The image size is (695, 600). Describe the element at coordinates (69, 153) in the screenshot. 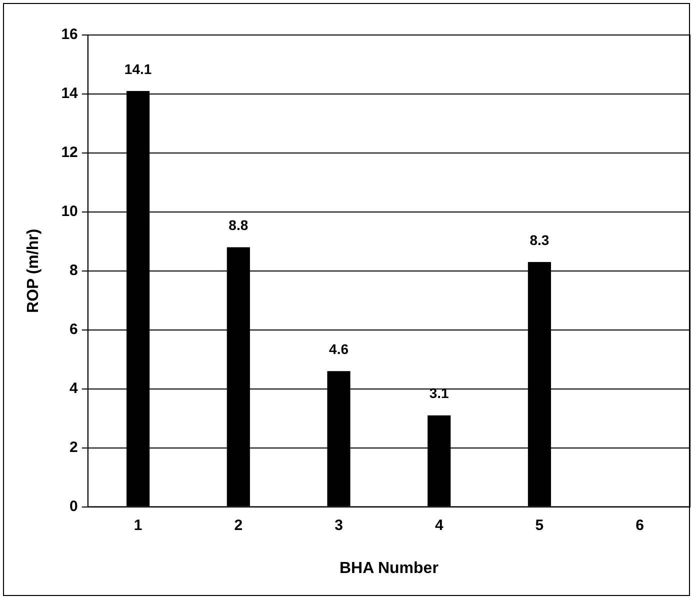

I see `y-tick-label: 12` at that location.